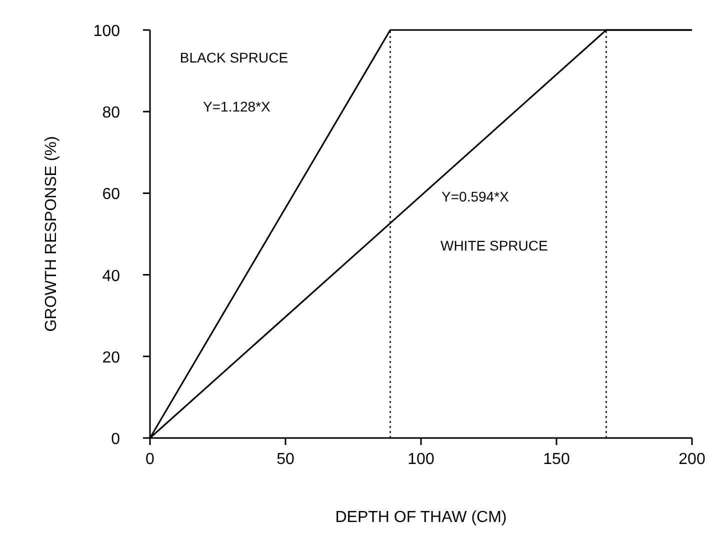  I want to click on y-tick-label: 0, so click(115, 439).